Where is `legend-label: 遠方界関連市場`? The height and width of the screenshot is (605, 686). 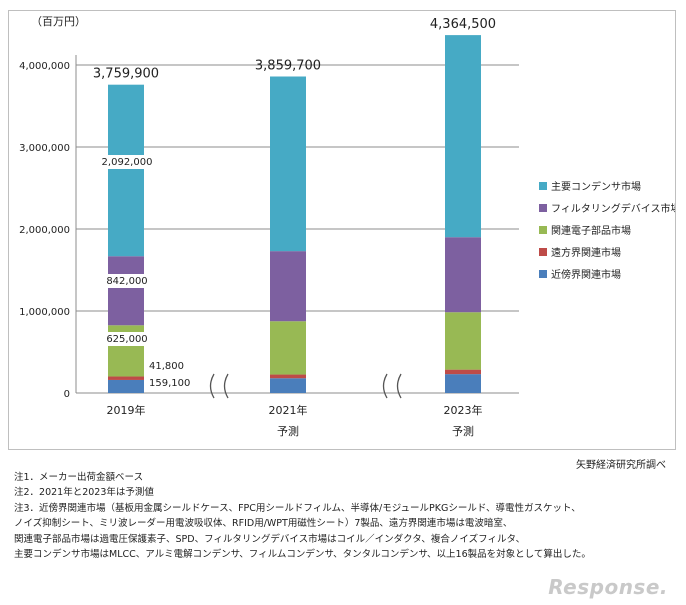
legend-label: 遠方界関連市場 is located at coordinates (586, 252).